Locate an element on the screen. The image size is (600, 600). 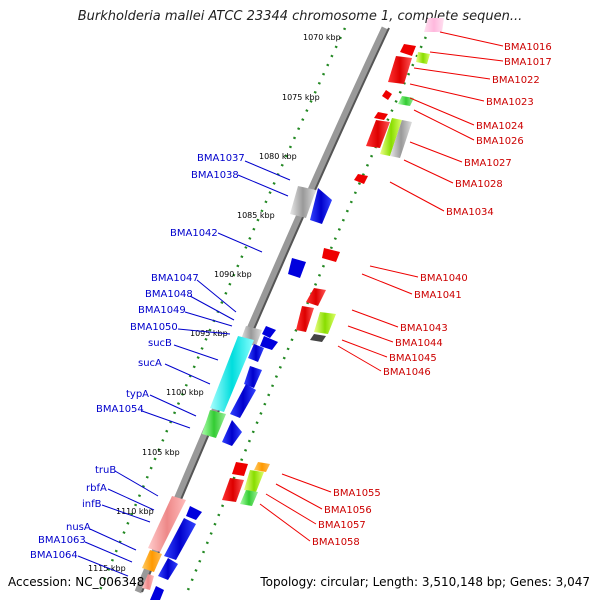
kbp-tick-label: 1105 kbp is located at coordinates (161, 452).